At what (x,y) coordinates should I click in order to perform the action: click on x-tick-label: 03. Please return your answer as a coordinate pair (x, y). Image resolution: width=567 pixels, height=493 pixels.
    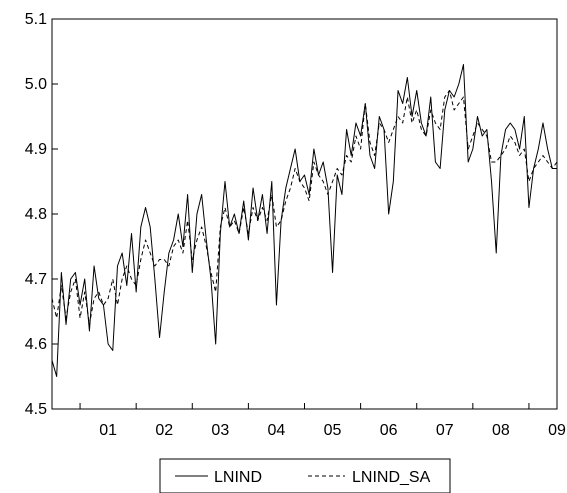
    Looking at the image, I should click on (220, 430).